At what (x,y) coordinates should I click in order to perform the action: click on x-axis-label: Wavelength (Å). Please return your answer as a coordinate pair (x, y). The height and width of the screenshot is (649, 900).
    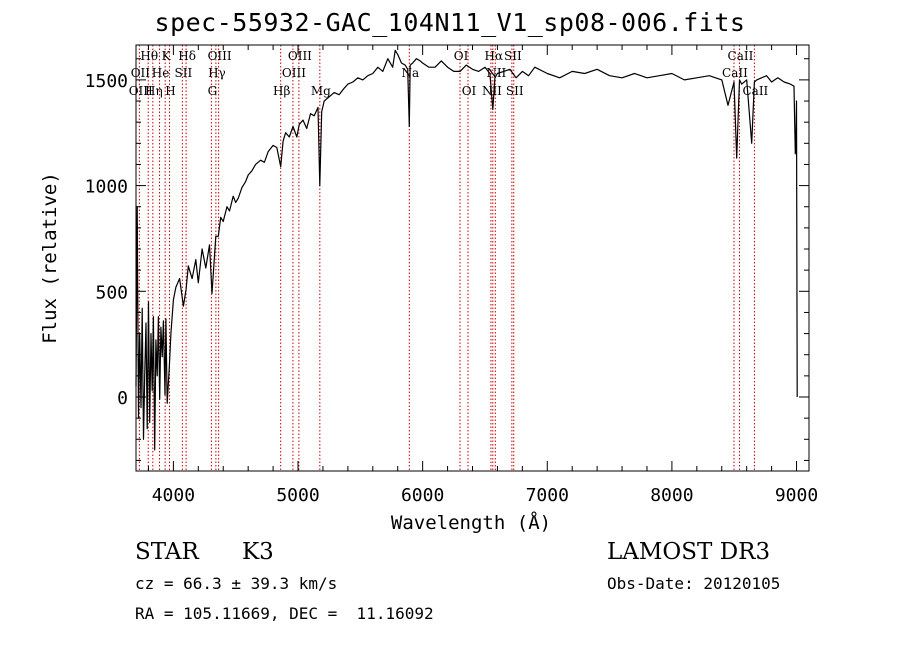
    Looking at the image, I should click on (471, 522).